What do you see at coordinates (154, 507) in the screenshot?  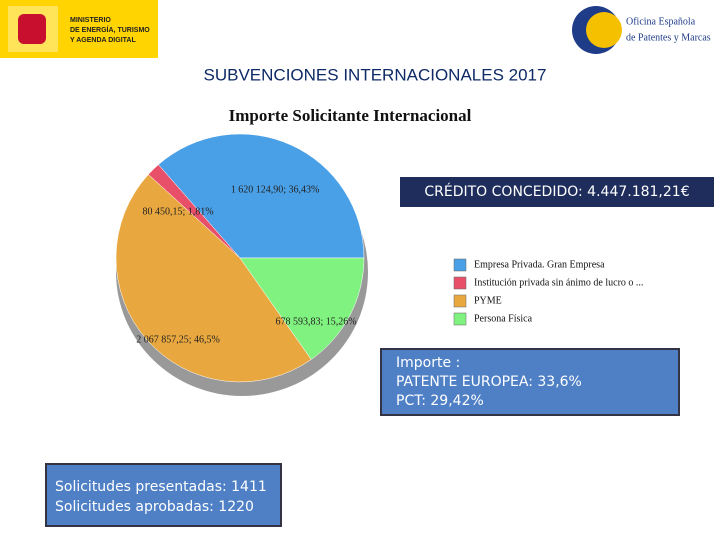 I see `requests-line: Solicitudes aprobadas: 1220` at bounding box center [154, 507].